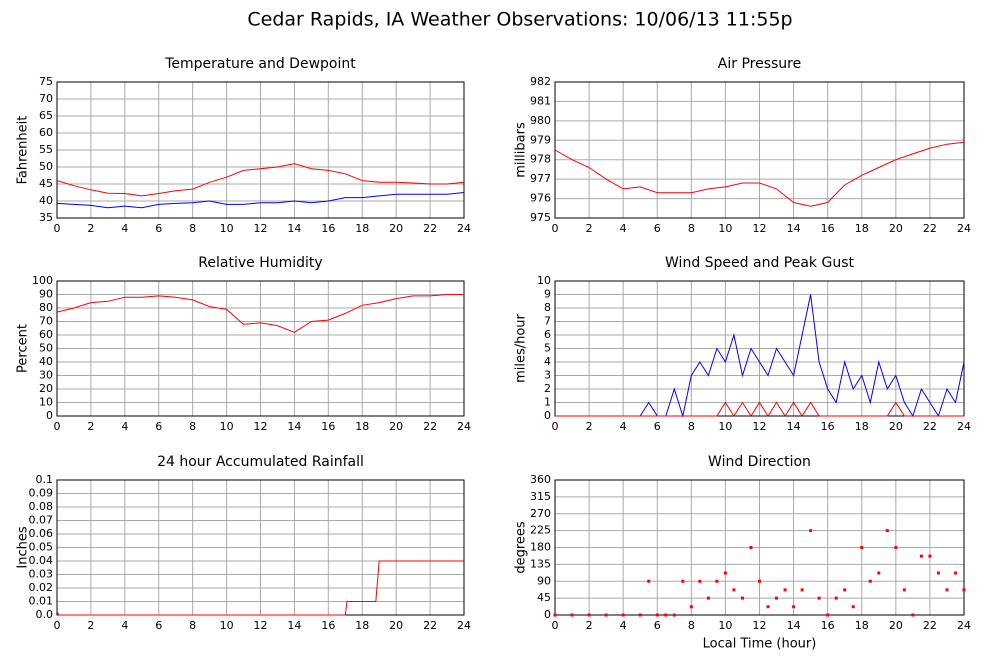 The height and width of the screenshot is (659, 999). I want to click on y-tick-label: 6, so click(547, 334).